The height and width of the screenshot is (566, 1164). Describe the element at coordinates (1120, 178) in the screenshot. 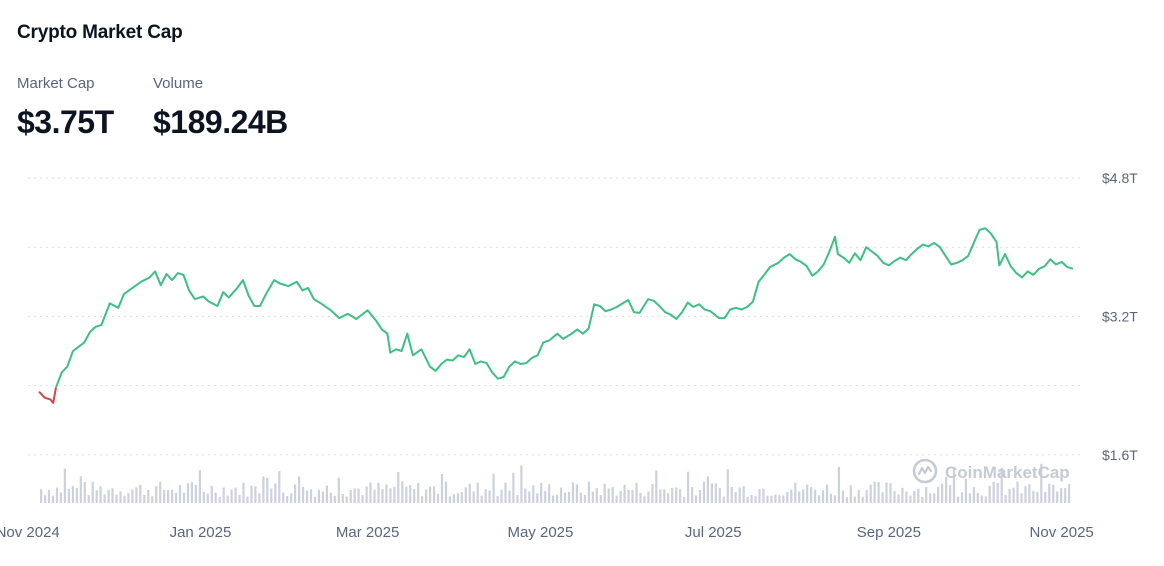

I see `y-tick-label: $4.8T` at that location.